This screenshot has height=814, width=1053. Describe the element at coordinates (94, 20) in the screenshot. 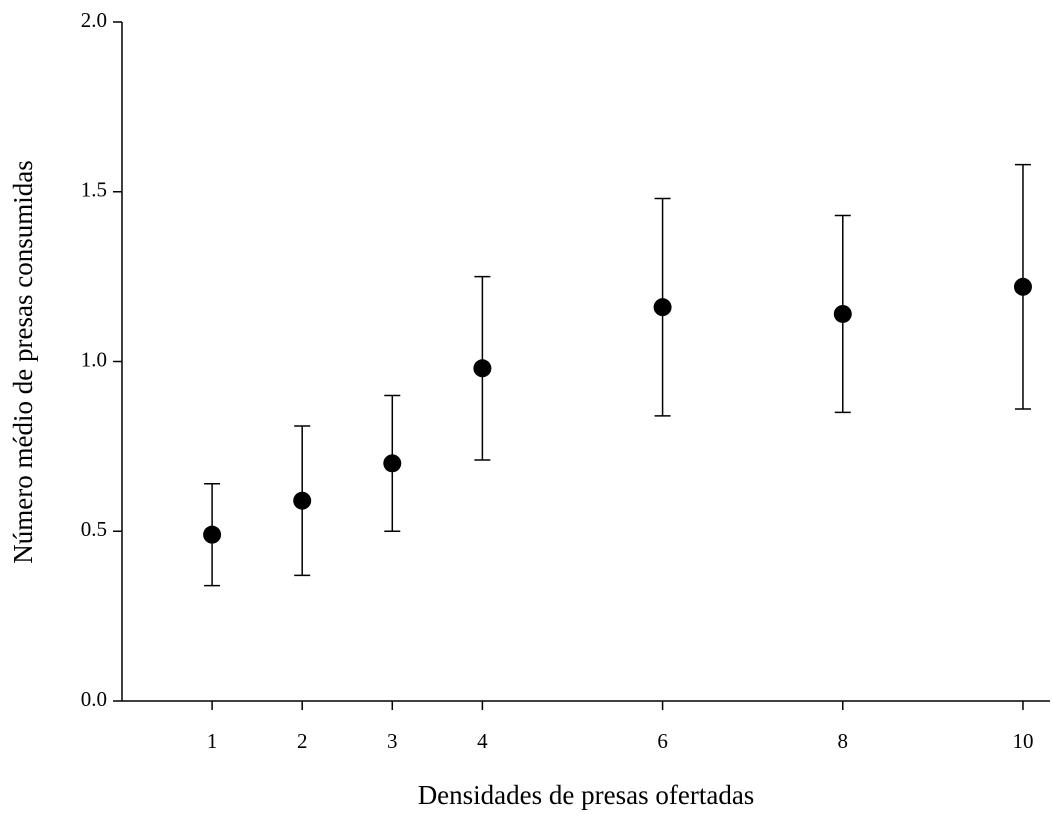

I see `y-tick-label: 2.0` at that location.